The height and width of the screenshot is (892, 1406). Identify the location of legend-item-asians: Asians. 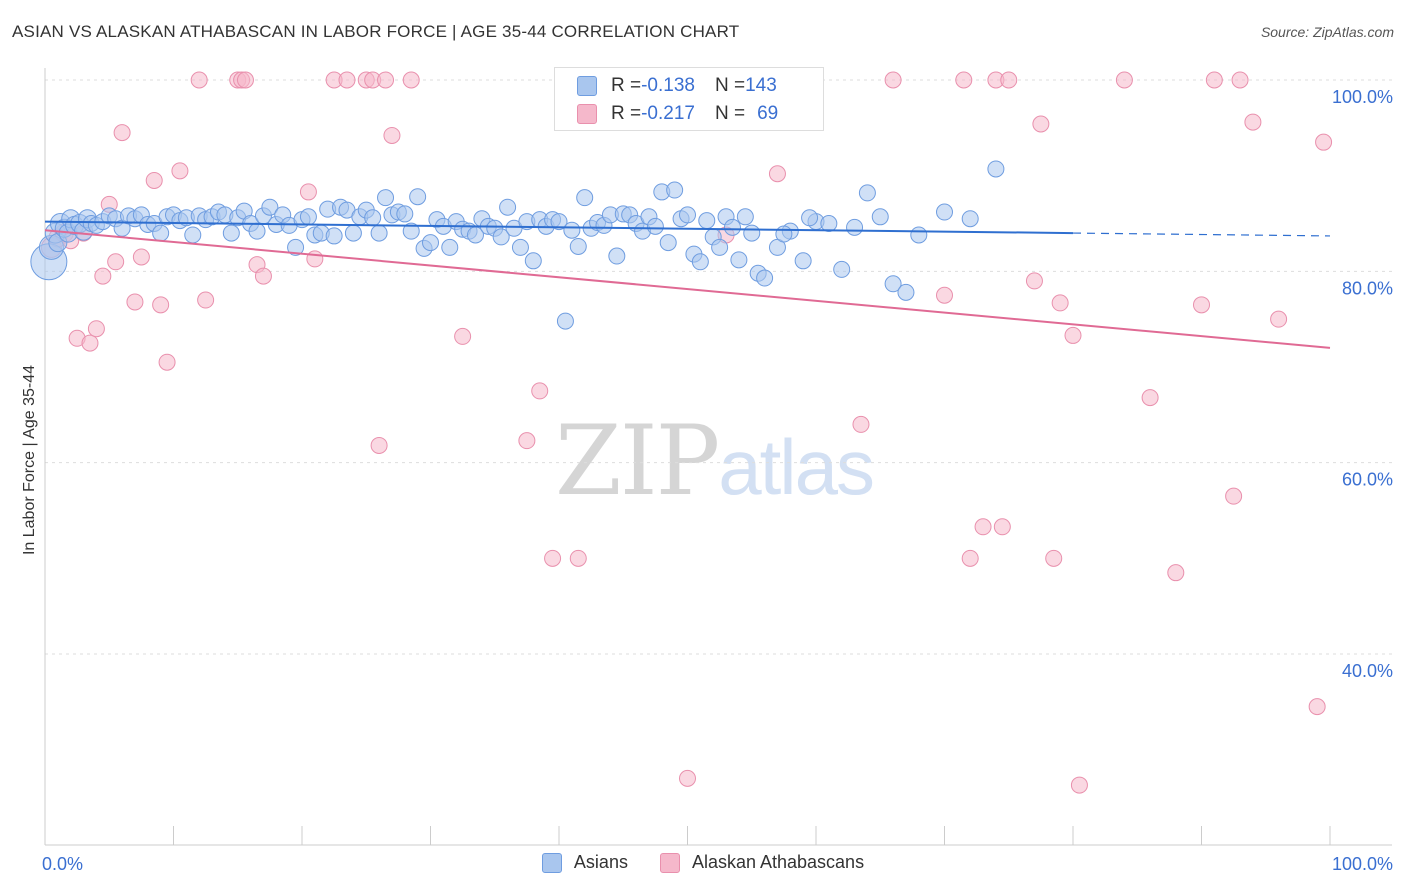
(584, 862).